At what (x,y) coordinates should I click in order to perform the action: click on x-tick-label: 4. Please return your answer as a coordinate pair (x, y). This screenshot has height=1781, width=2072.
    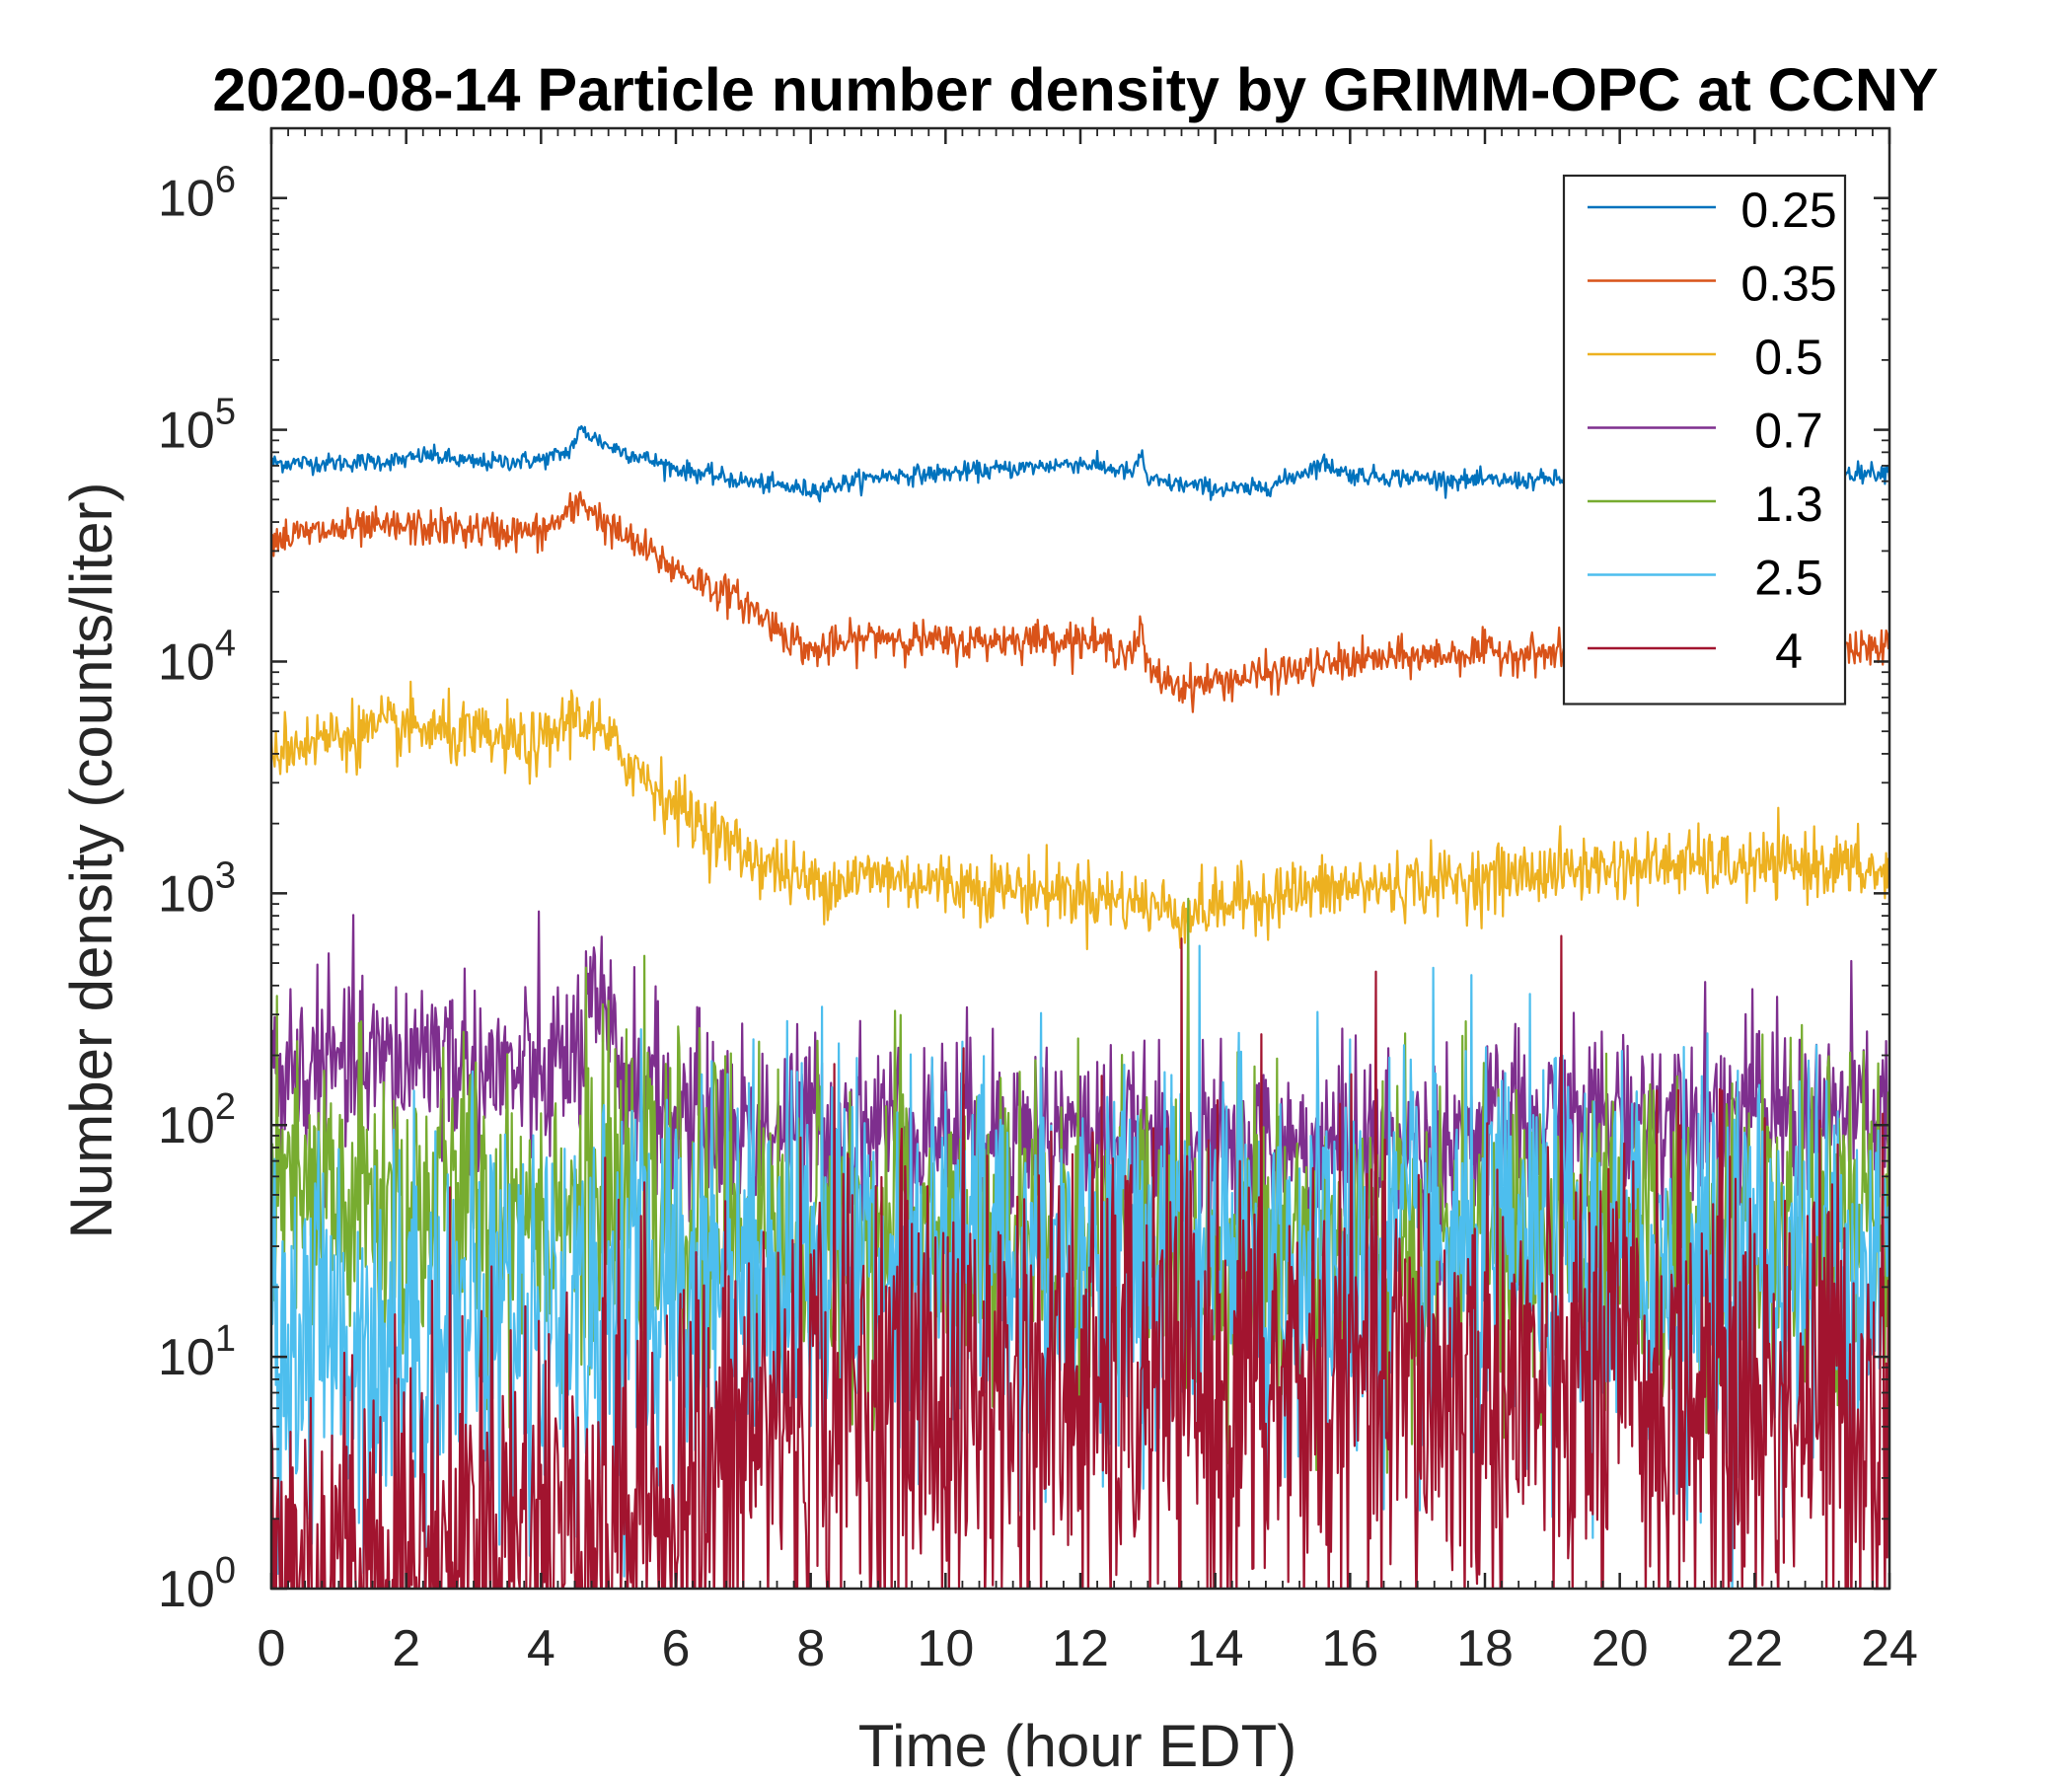
    Looking at the image, I should click on (541, 1648).